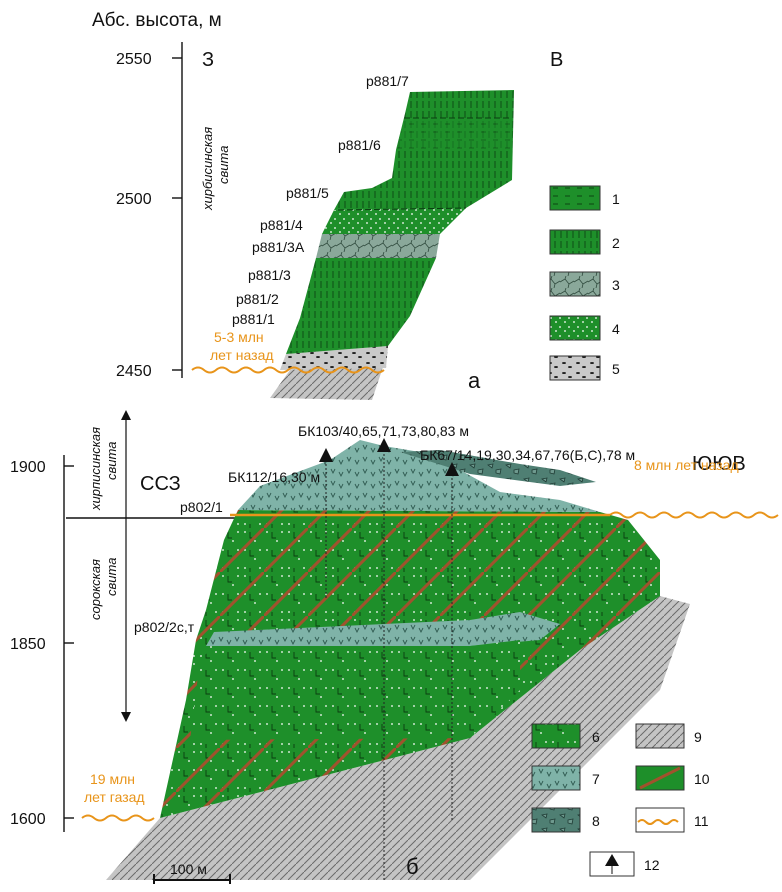  I want to click on direction-east-a: В, so click(556, 60).